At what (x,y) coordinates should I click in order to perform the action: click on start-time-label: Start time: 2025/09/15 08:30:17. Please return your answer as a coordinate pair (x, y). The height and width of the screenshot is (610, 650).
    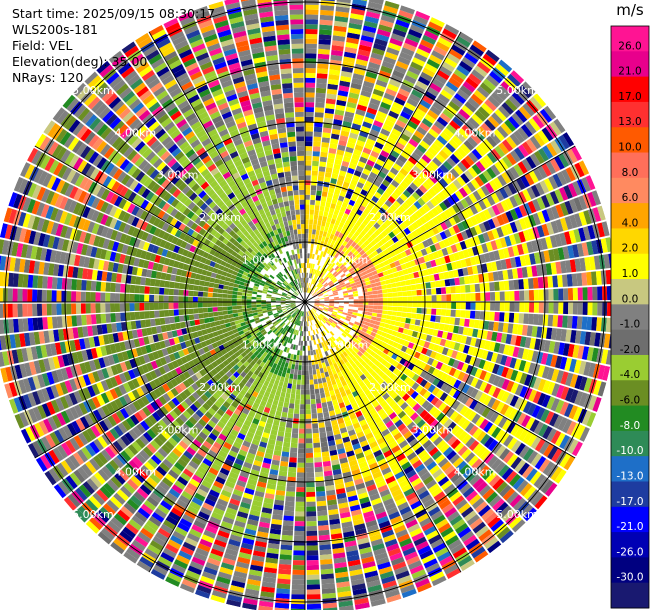
    Looking at the image, I should click on (114, 13).